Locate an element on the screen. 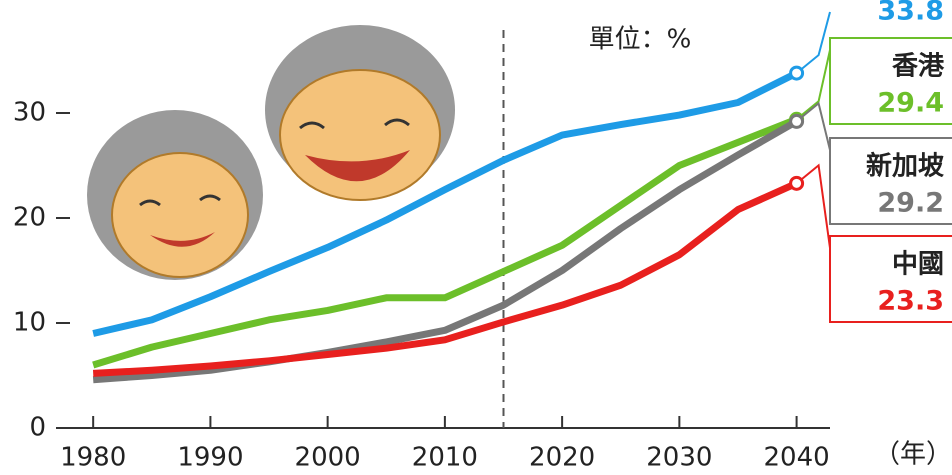 The width and height of the screenshot is (952, 475). unit-label: 單位：% is located at coordinates (640, 40).